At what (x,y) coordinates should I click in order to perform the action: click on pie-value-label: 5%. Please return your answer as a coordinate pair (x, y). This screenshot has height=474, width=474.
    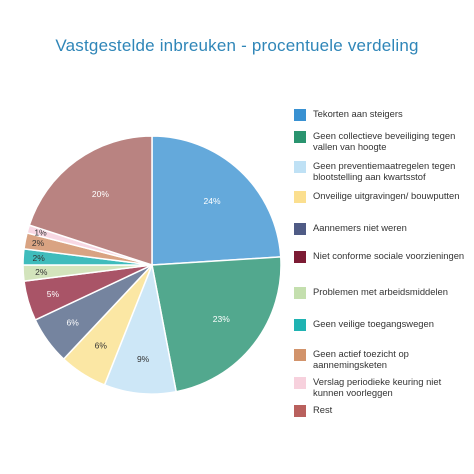
    Looking at the image, I should click on (53, 294).